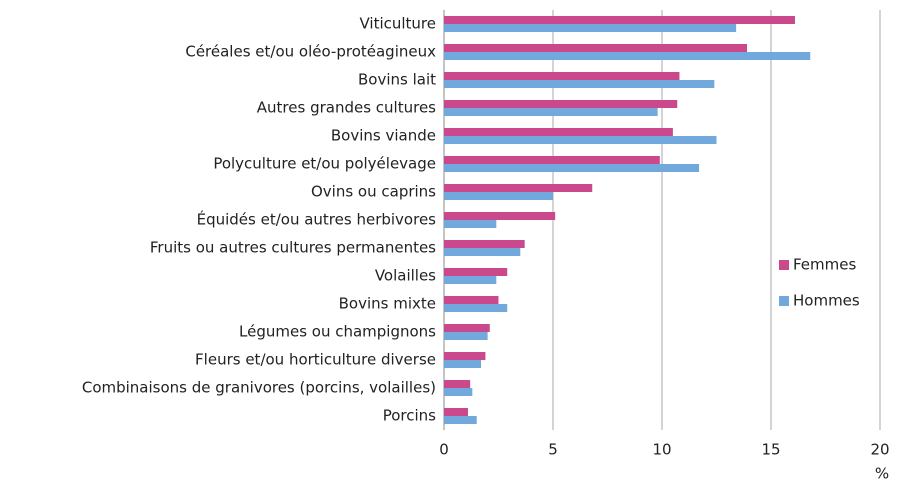 This screenshot has height=482, width=901. What do you see at coordinates (310, 52) in the screenshot?
I see `y-tick-label: Céréales et/ou oléo-protéagineux` at bounding box center [310, 52].